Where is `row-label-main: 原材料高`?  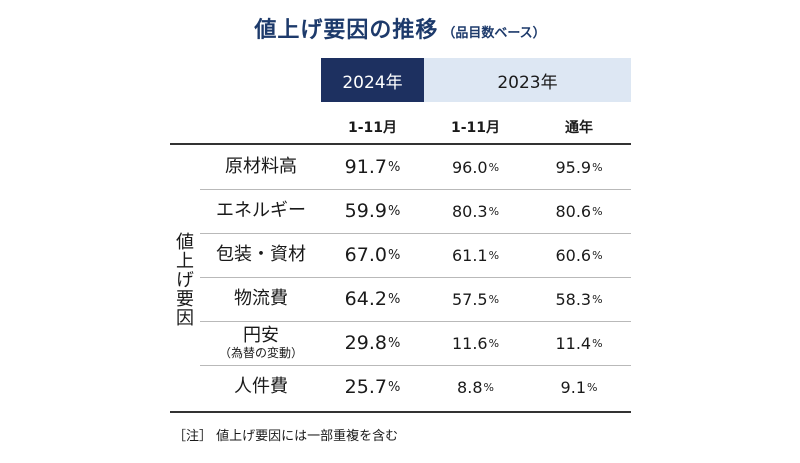
row-label-main: 原材料高 is located at coordinates (261, 166).